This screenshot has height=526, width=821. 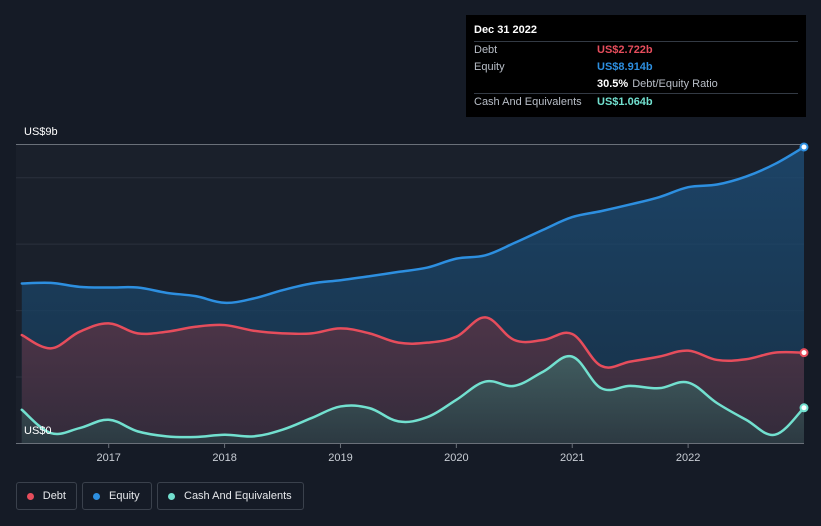 What do you see at coordinates (54, 496) in the screenshot?
I see `legend-label: Debt` at bounding box center [54, 496].